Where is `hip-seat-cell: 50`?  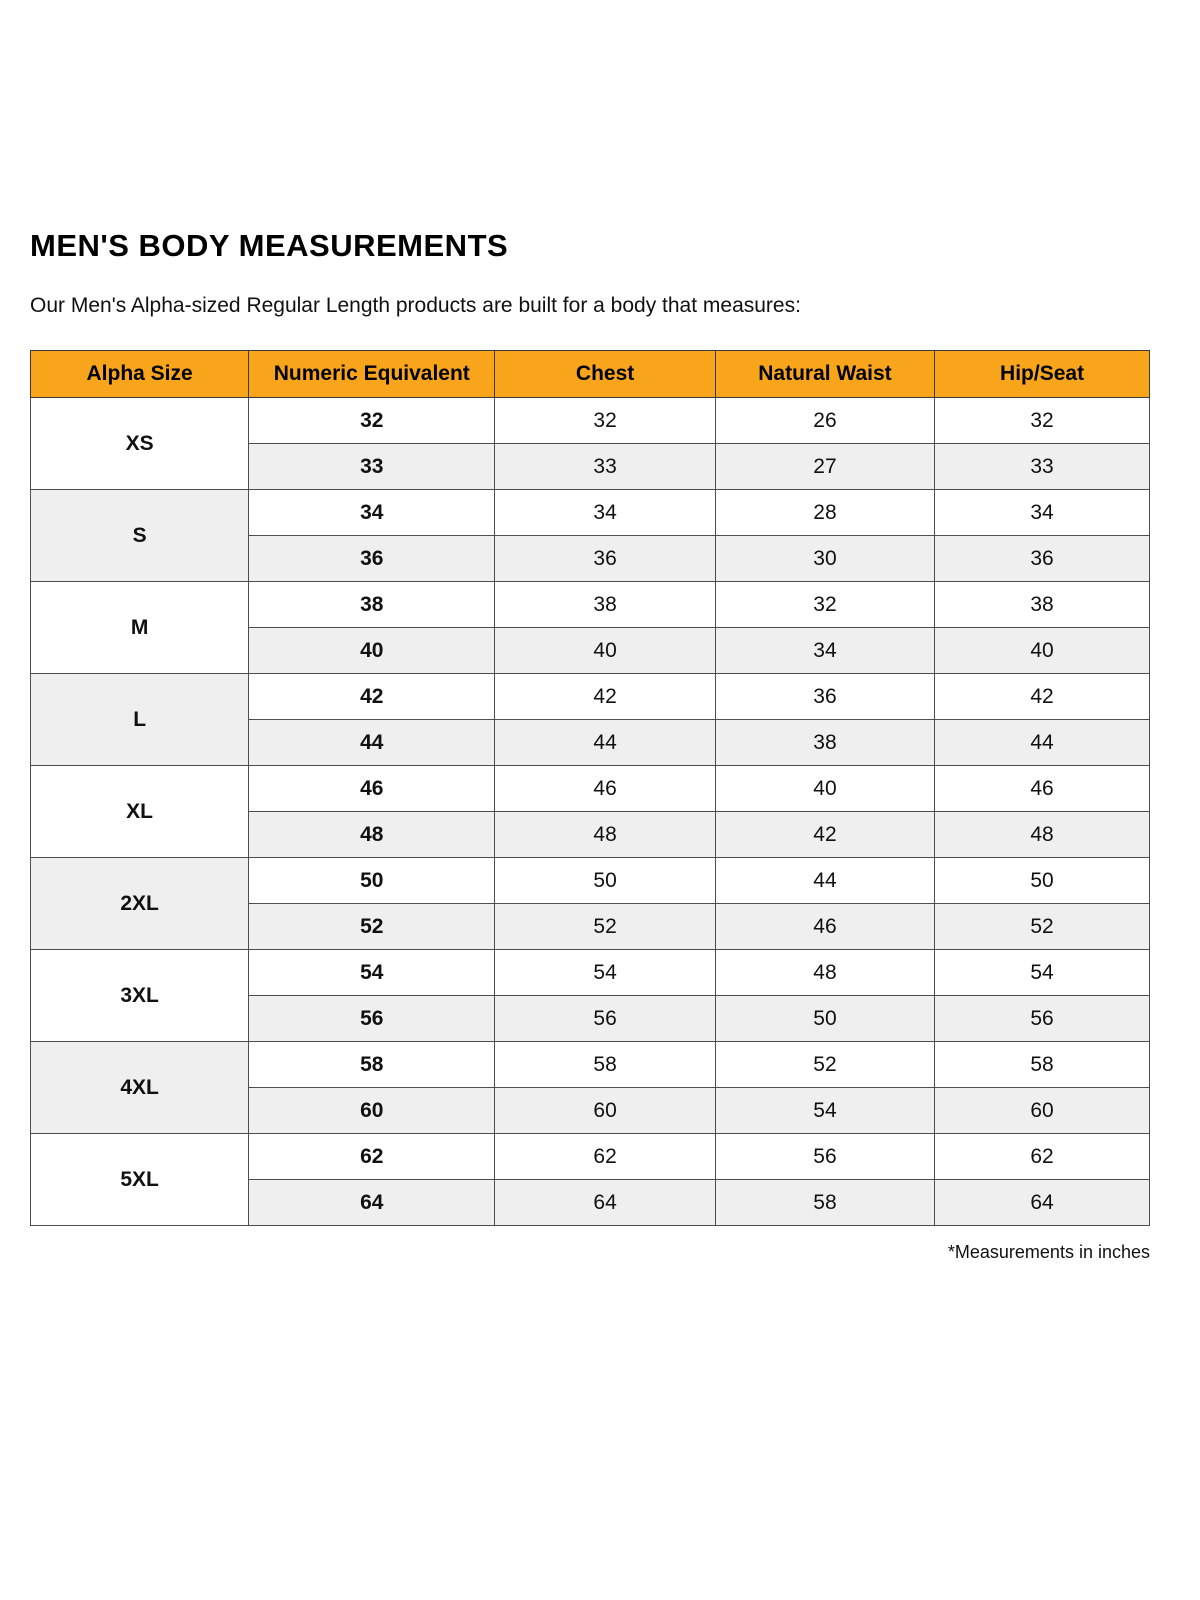
hip-seat-cell: 50 is located at coordinates (1042, 880).